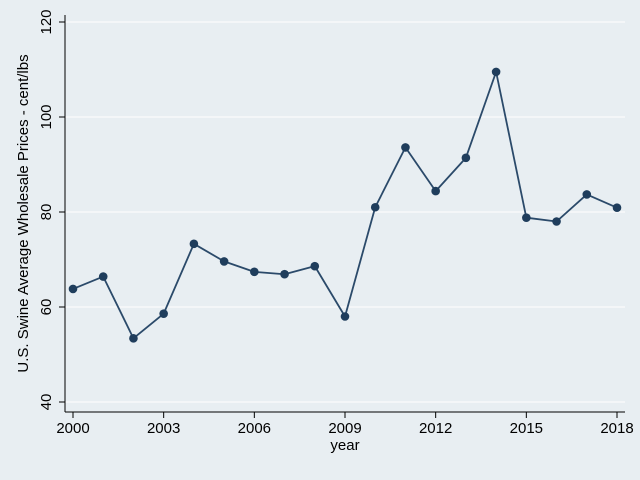  Describe the element at coordinates (46, 21) in the screenshot. I see `y-tick-label: 120` at that location.